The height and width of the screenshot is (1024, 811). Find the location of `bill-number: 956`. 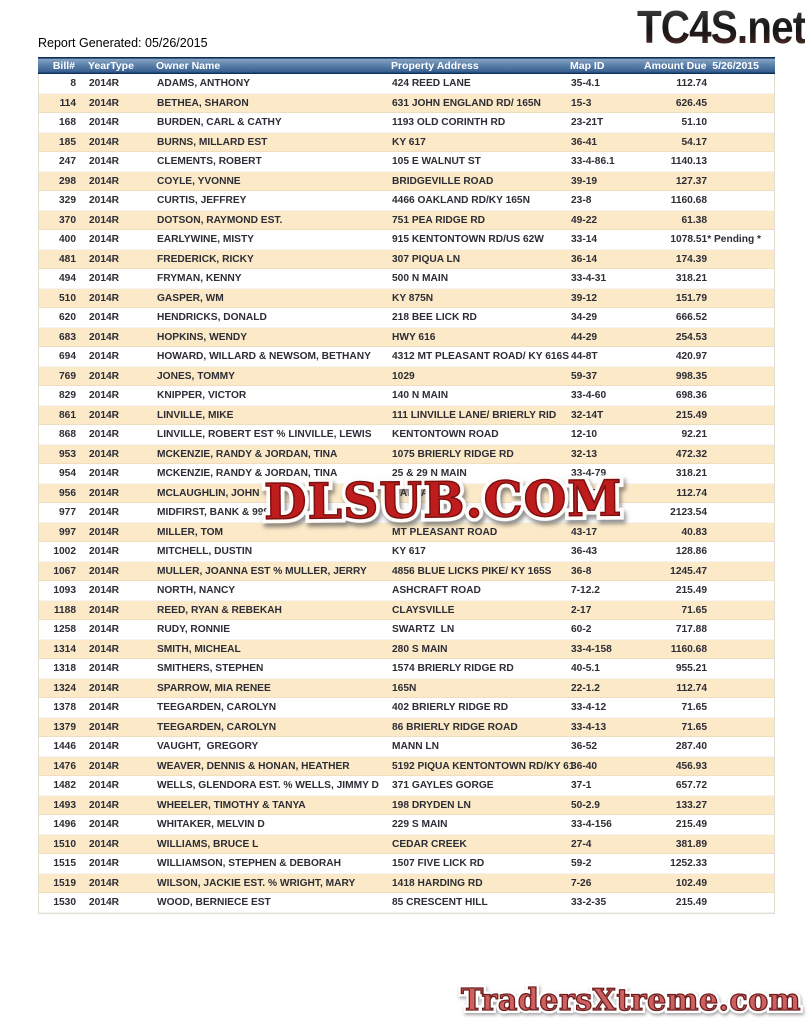

bill-number: 956 is located at coordinates (67, 493).